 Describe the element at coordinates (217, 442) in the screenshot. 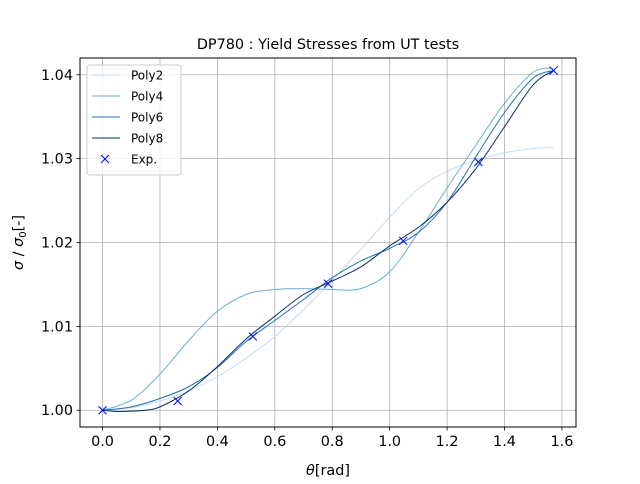

I see `x-tick-label: 0.4` at that location.